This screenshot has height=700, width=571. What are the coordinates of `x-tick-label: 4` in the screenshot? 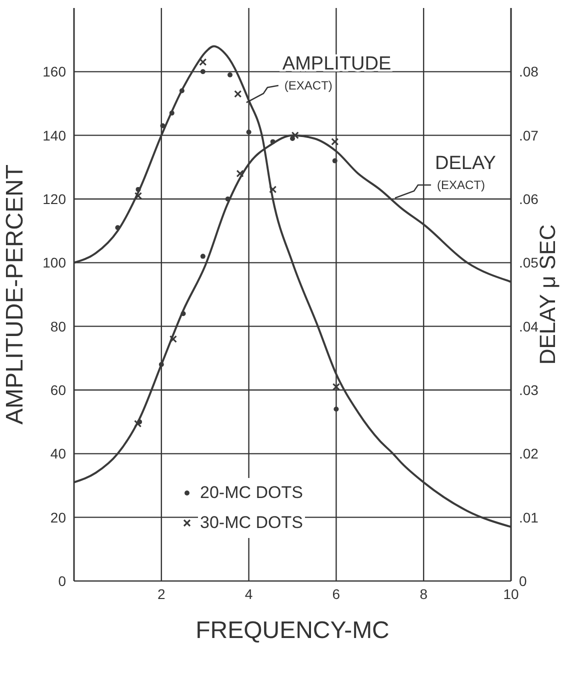 It's located at (248, 594).